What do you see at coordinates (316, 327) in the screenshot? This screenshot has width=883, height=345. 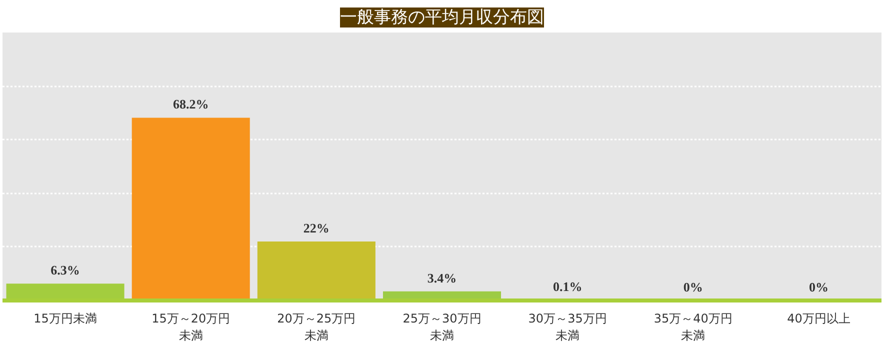 I see `x-tick-label: 20万～25万円未満` at bounding box center [316, 327].